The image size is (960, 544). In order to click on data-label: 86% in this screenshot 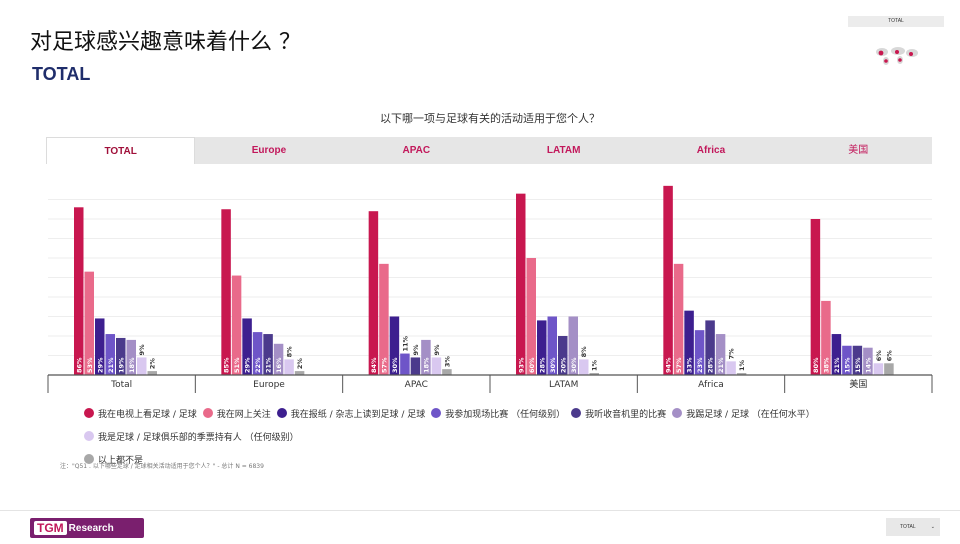, I will do `click(79, 365)`.